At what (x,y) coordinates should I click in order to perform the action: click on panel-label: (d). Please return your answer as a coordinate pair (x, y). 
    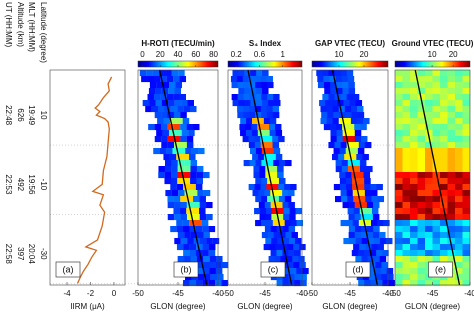
    Looking at the image, I should click on (358, 269).